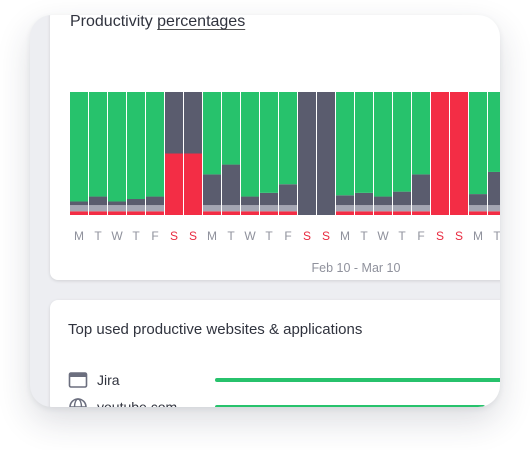 The height and width of the screenshot is (450, 530). I want to click on percentages-link: percentages, so click(201, 22).